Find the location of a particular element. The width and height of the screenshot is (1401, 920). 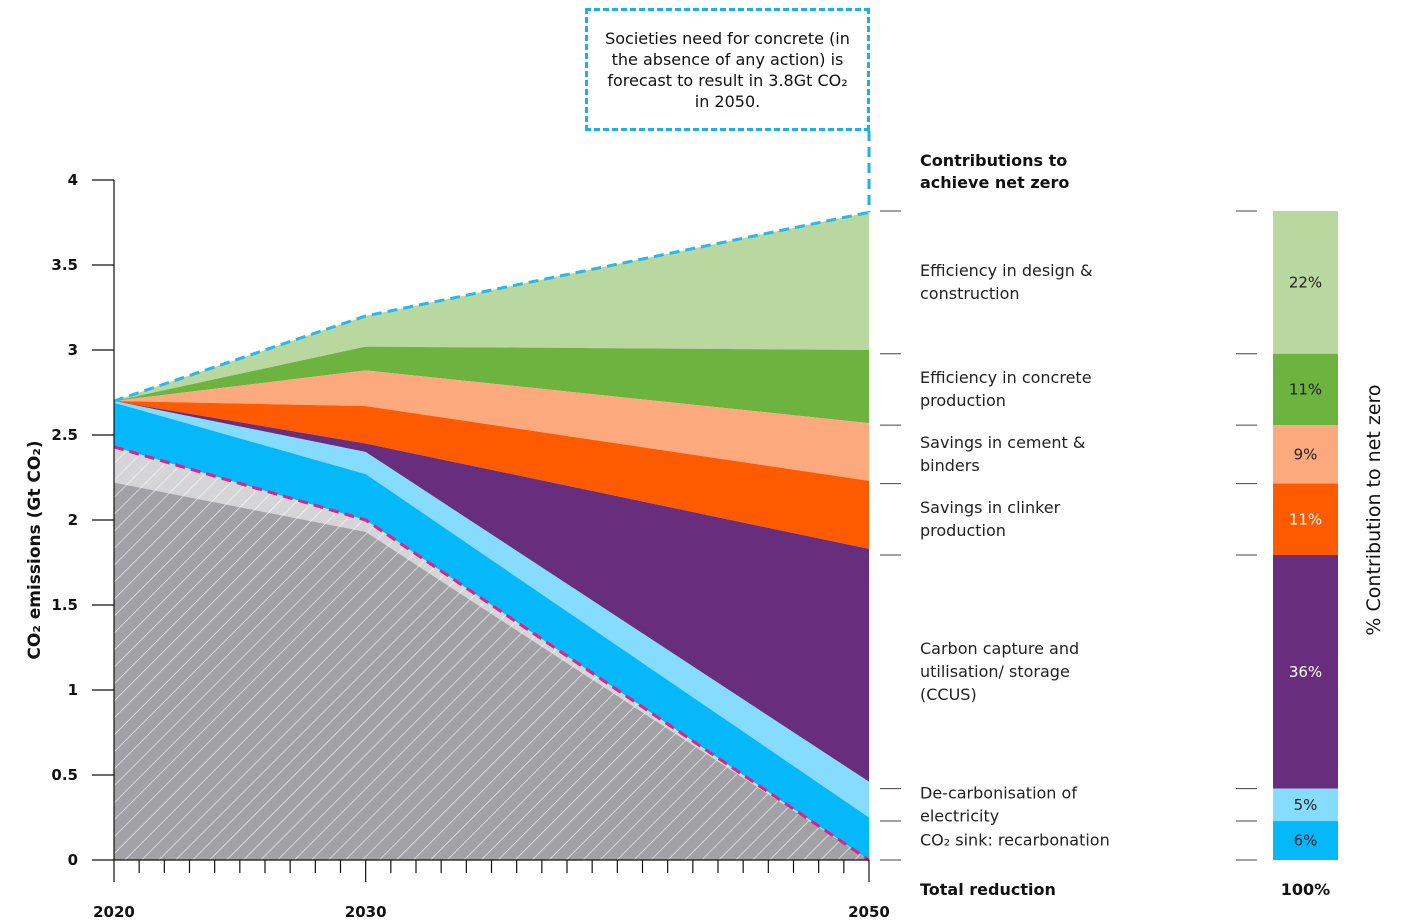

area-savings-in-cement-binders is located at coordinates (491, 425).